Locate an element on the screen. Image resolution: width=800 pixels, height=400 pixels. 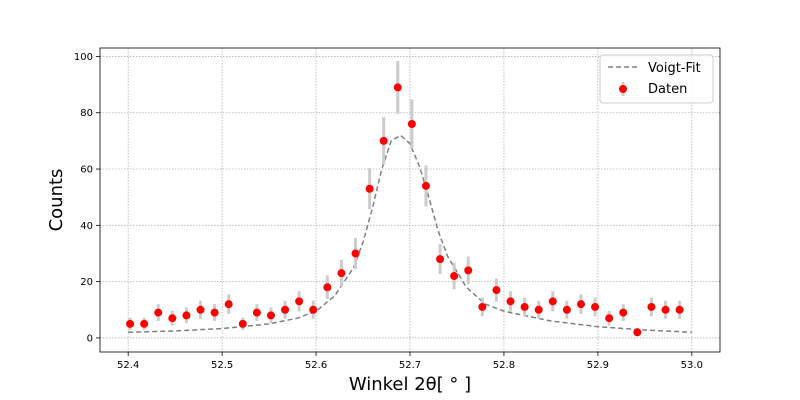
y-tick-label: 40 is located at coordinates (86, 226).